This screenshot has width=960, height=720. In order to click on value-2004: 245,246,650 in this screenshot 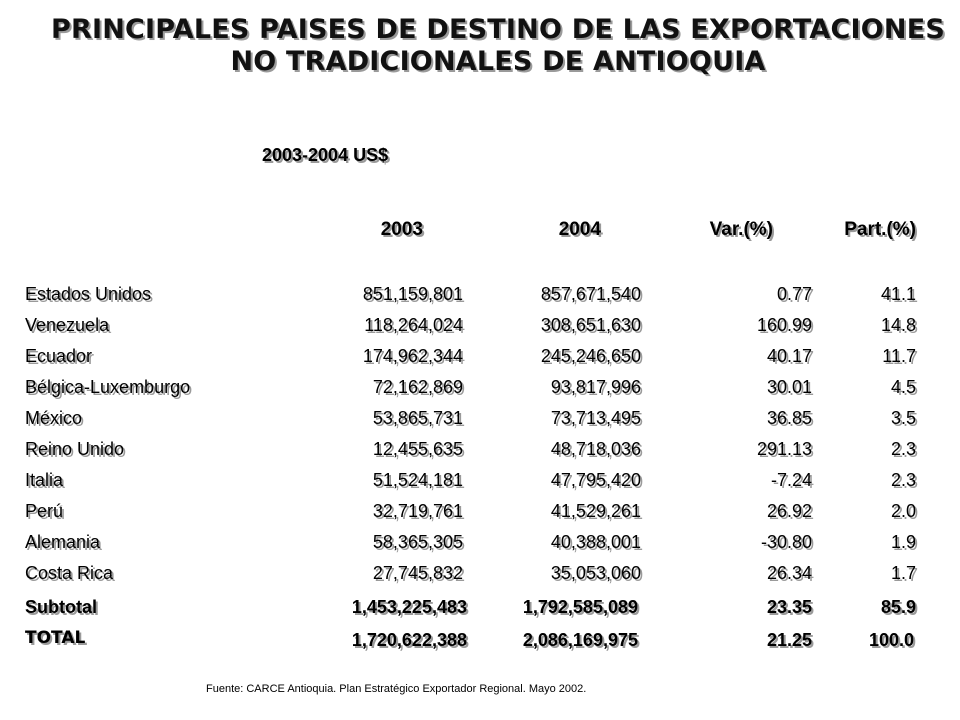, I will do `click(590, 356)`.